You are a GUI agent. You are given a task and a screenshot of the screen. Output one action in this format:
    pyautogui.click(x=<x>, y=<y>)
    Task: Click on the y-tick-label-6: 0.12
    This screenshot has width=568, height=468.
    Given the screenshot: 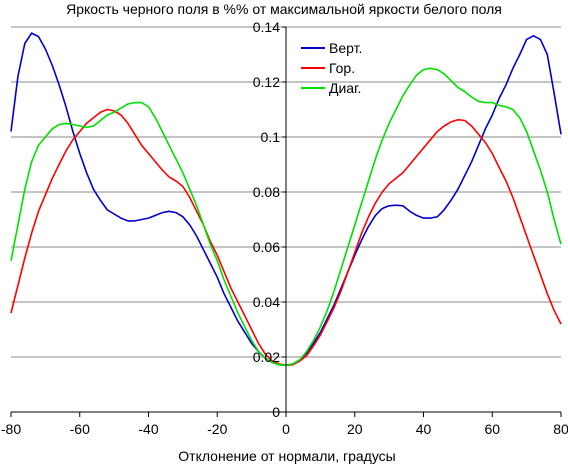 What is the action you would take?
    pyautogui.click(x=266, y=82)
    